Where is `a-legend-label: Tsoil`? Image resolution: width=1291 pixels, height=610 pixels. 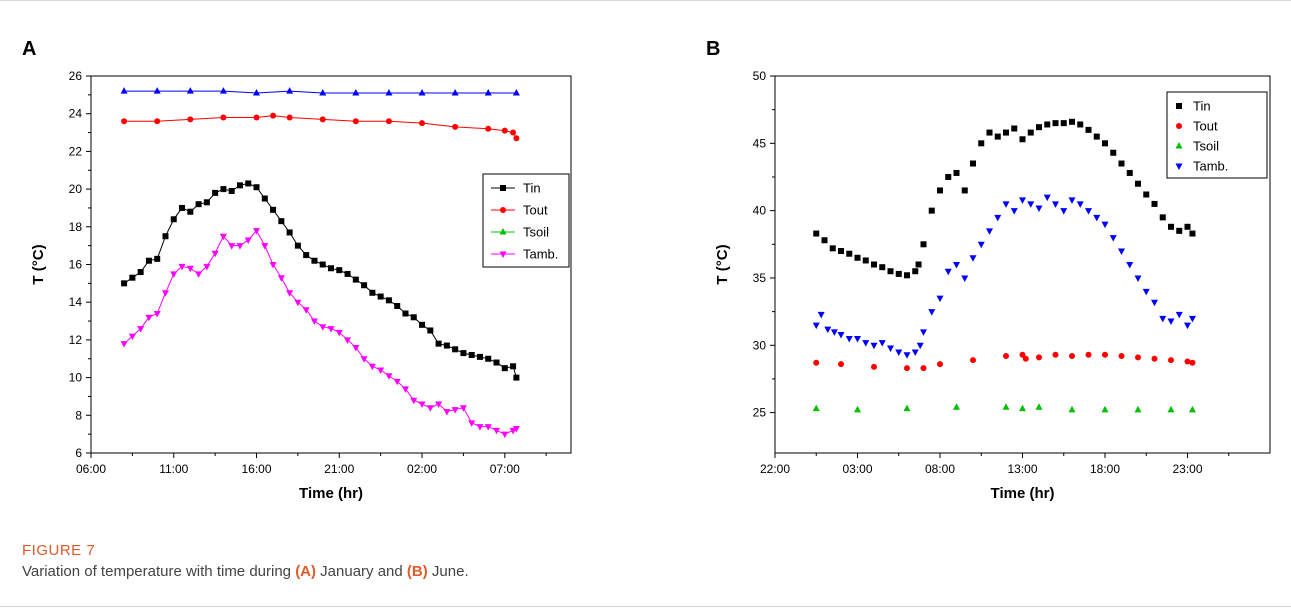 a-legend-label: Tsoil is located at coordinates (536, 232).